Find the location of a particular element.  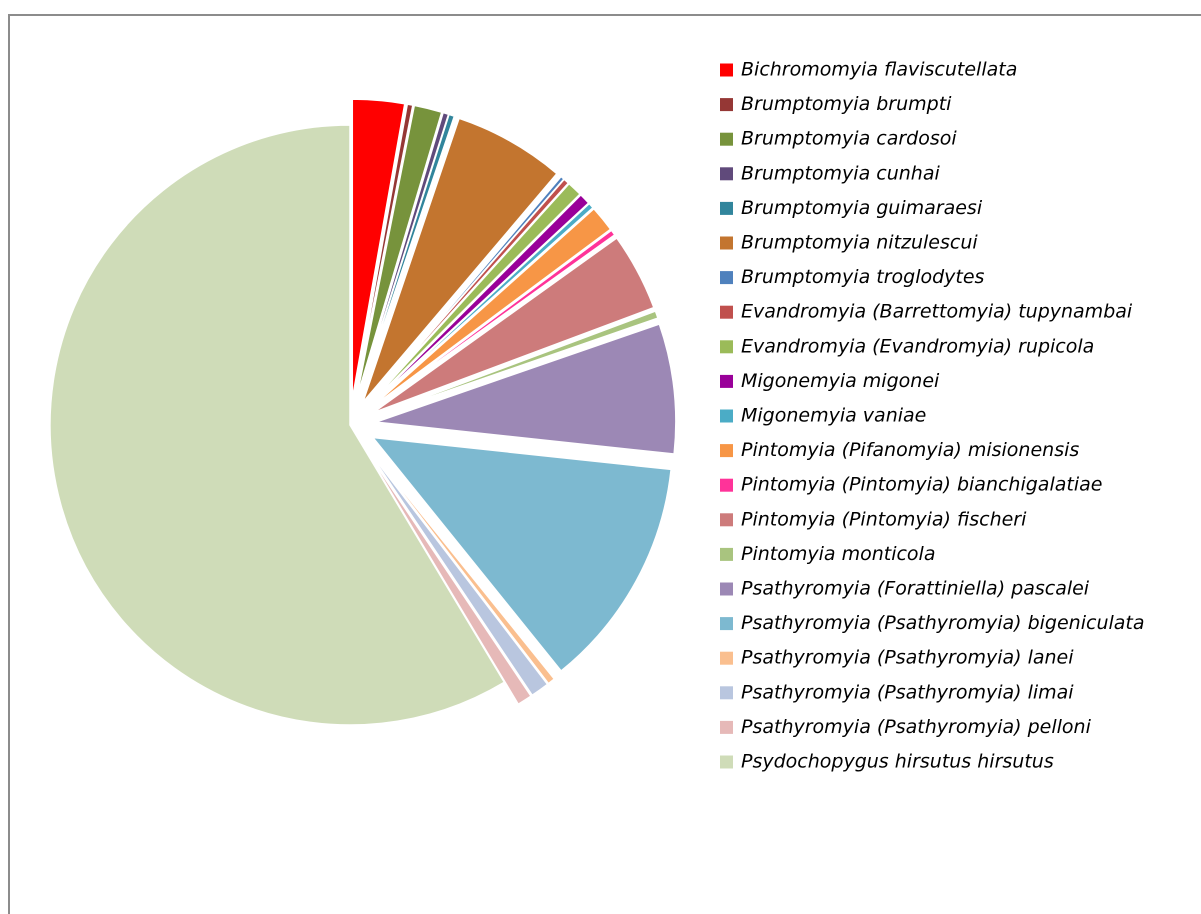

legend-label: Migonemyia vaniae is located at coordinates (833, 416).